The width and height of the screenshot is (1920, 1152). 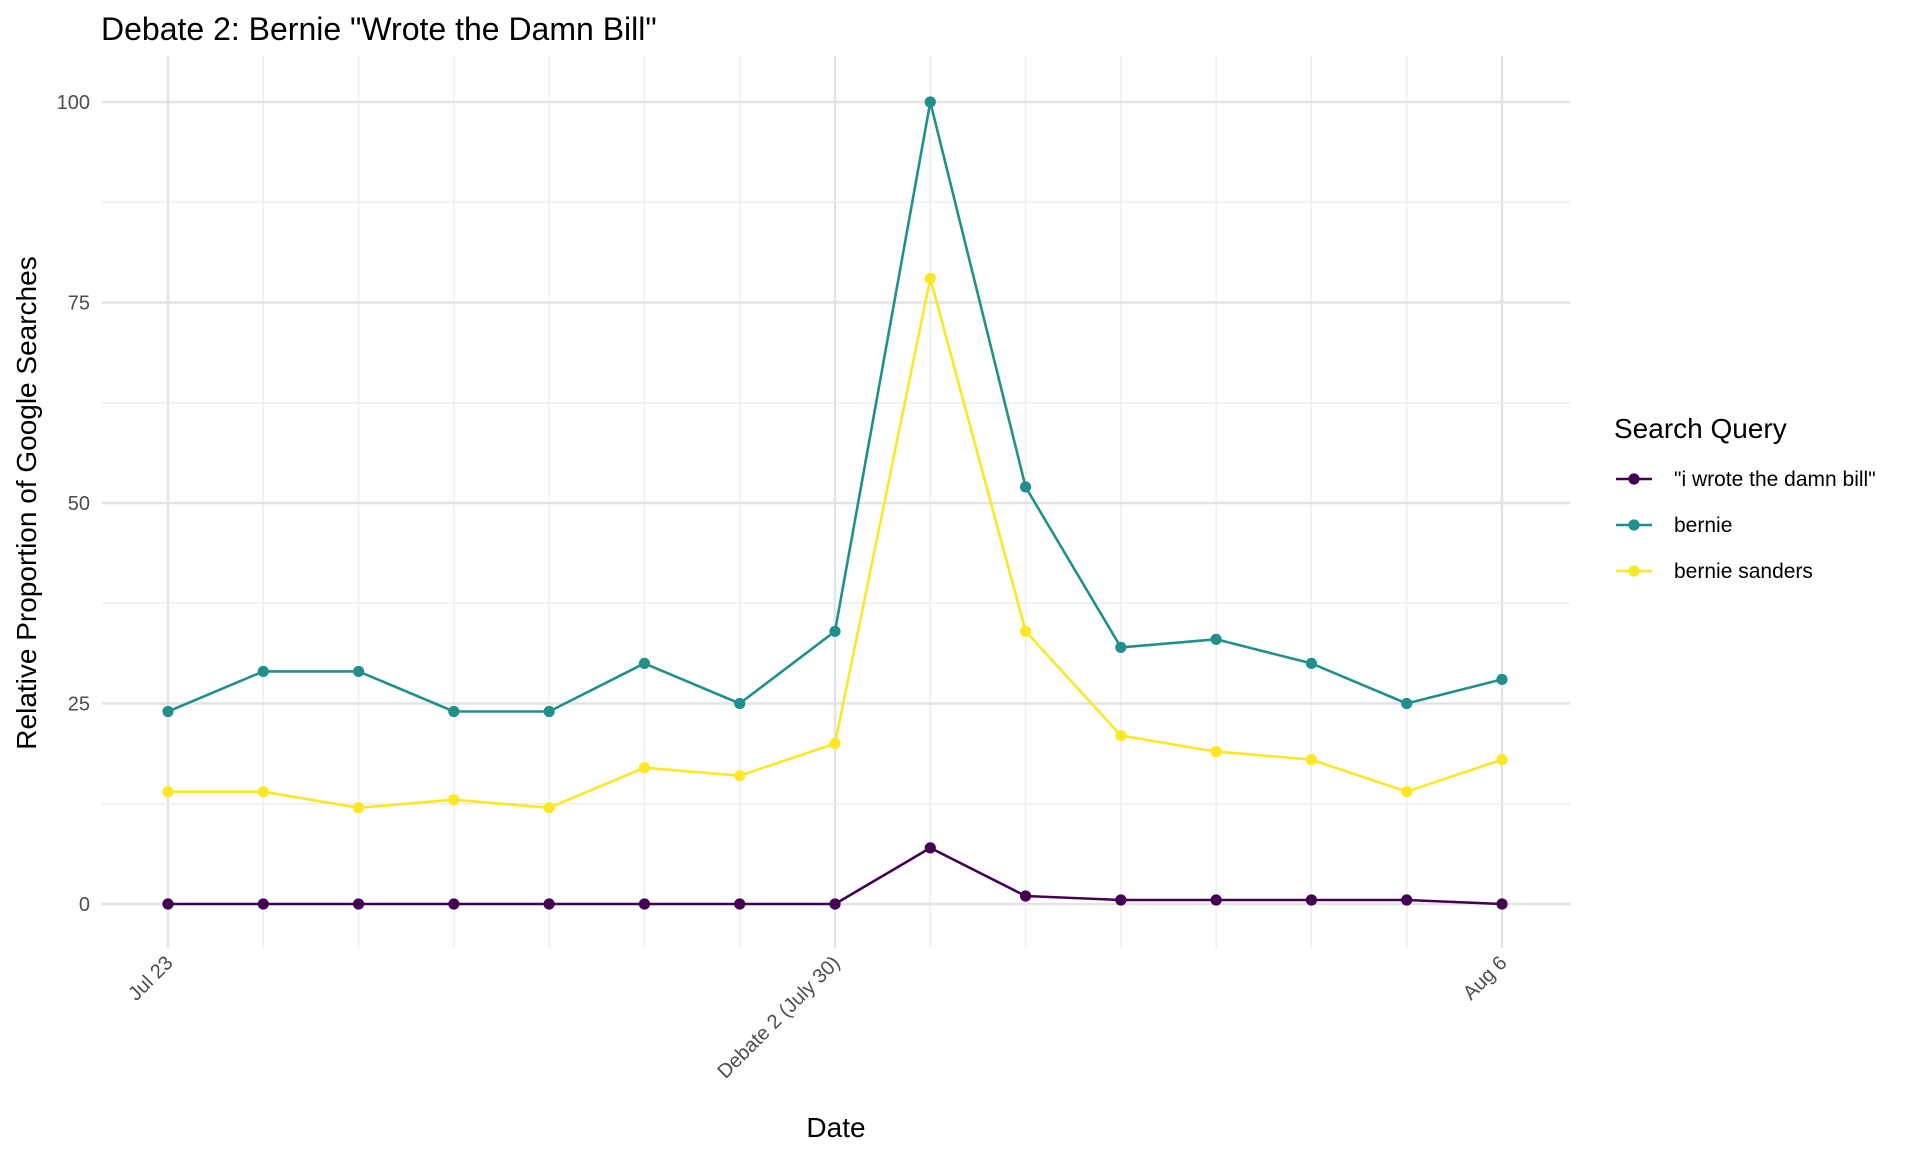 What do you see at coordinates (79, 705) in the screenshot?
I see `y-tick-label: 25` at bounding box center [79, 705].